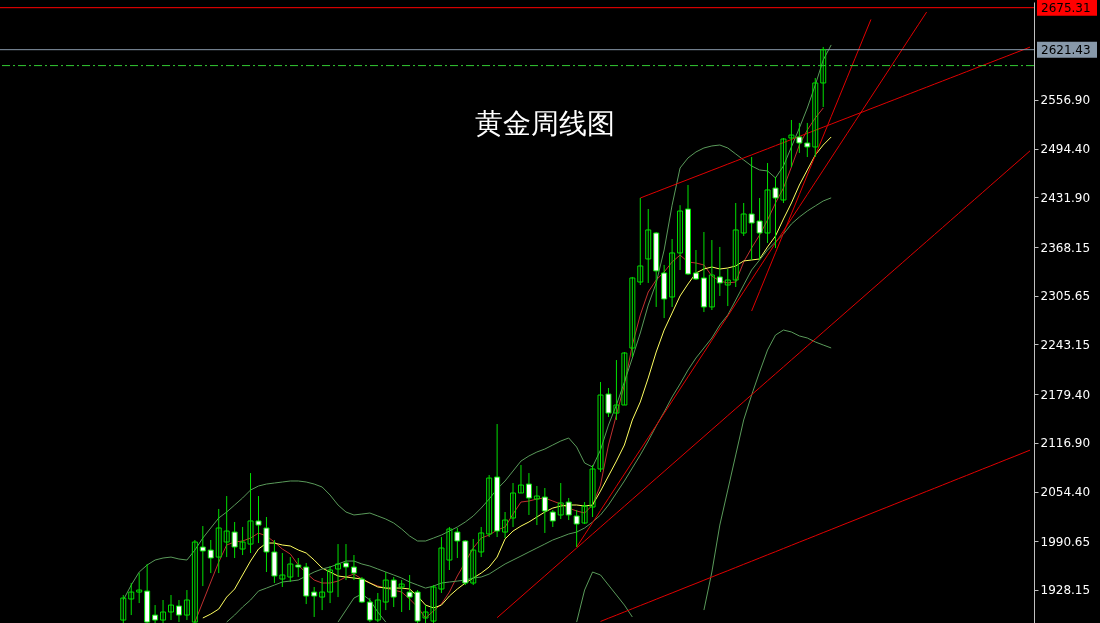  What do you see at coordinates (1065, 149) in the screenshot?
I see `y-tick-label: 2494.40` at bounding box center [1065, 149].